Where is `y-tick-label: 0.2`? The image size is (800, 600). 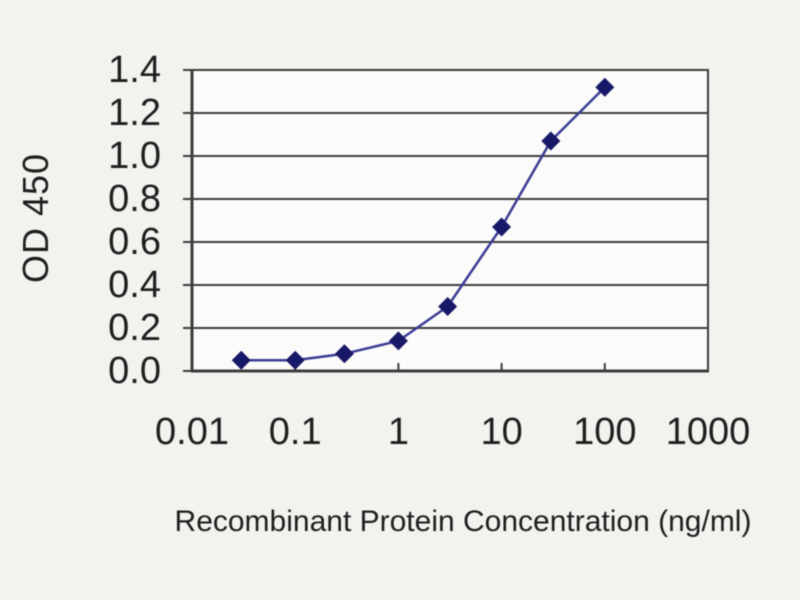
y-tick-label: 0.2 is located at coordinates (134, 328).